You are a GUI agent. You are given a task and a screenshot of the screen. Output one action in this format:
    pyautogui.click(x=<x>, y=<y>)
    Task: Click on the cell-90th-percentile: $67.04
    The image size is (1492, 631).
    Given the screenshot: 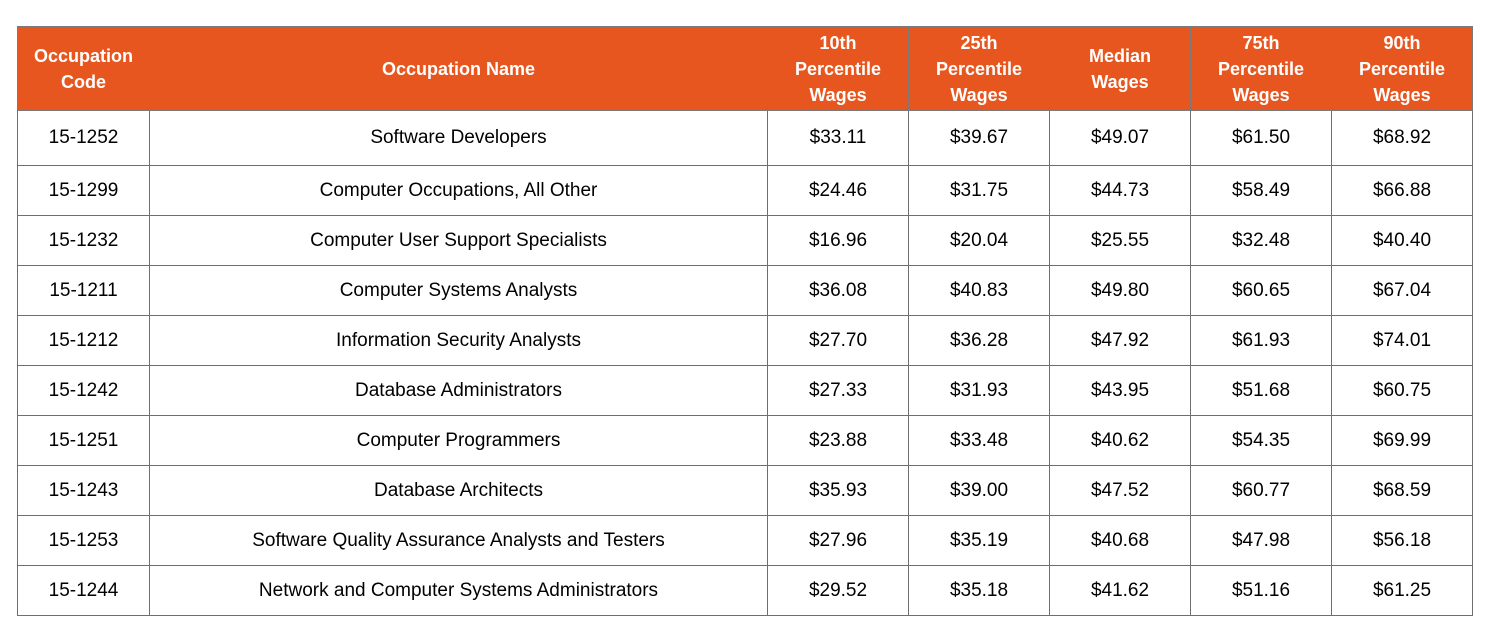 What is the action you would take?
    pyautogui.click(x=1402, y=290)
    